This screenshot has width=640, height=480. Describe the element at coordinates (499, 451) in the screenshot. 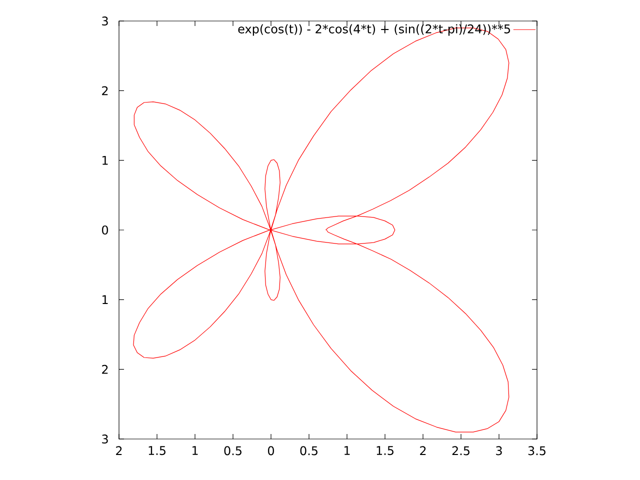

I see `x-tick-label: 3` at that location.